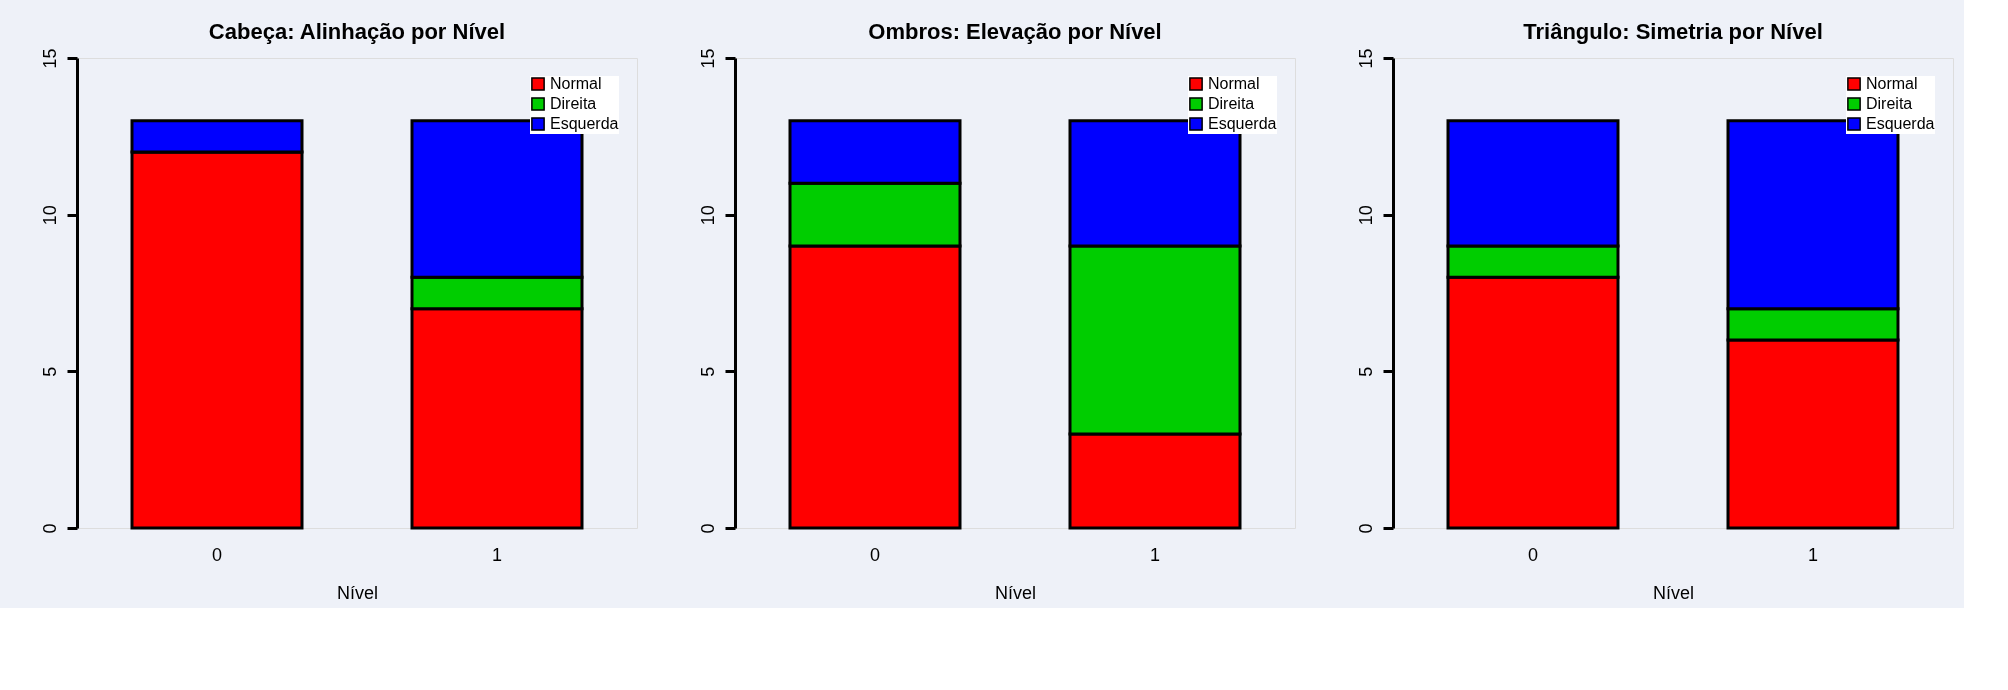 This screenshot has height=690, width=2008. Describe the element at coordinates (357, 31) in the screenshot. I see `chart-title: Cabeça: Alinhação por Nível` at that location.